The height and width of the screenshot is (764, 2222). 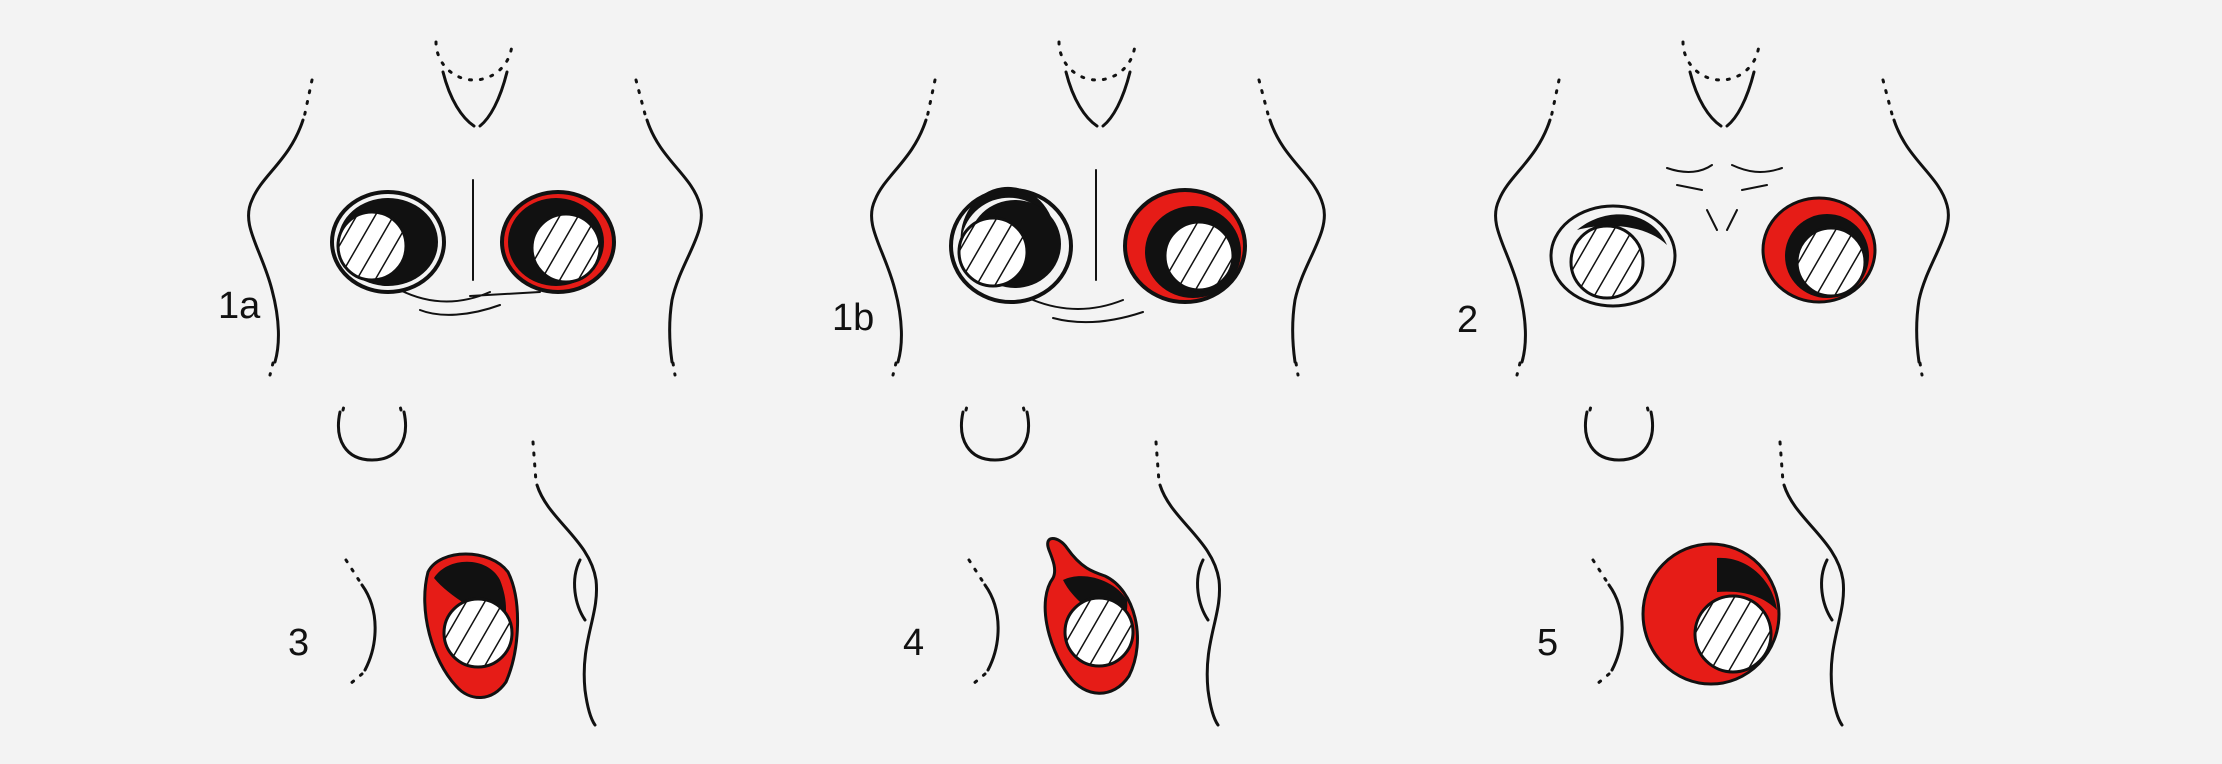 I want to click on panel-label: 1b, so click(x=853, y=318).